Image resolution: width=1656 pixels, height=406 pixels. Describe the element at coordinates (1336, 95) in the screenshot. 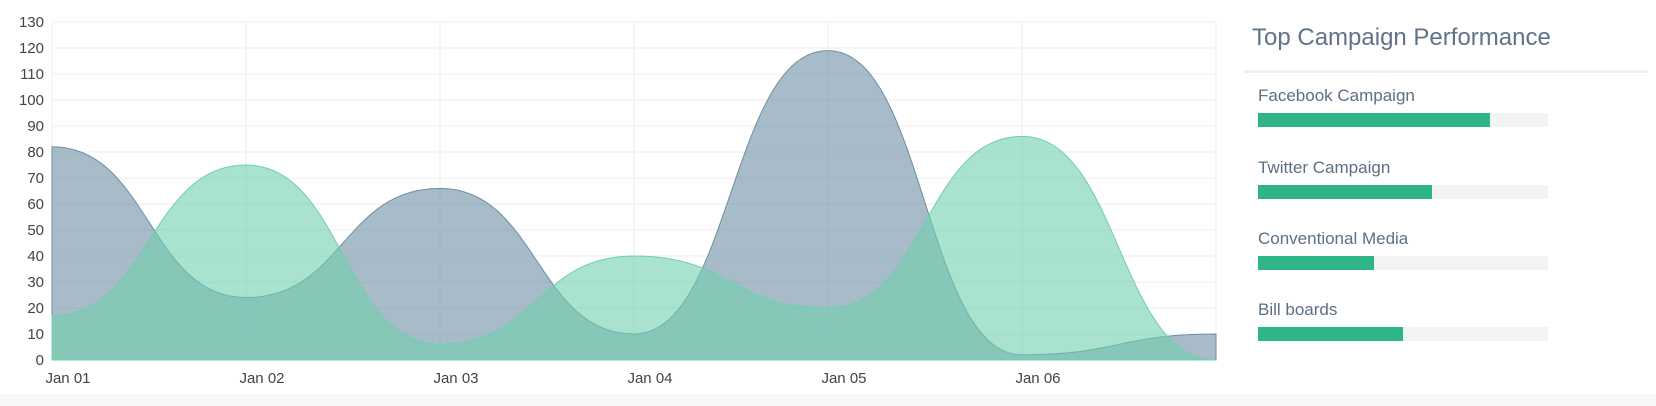

I see `campaign-label: Facebook Campaign` at that location.